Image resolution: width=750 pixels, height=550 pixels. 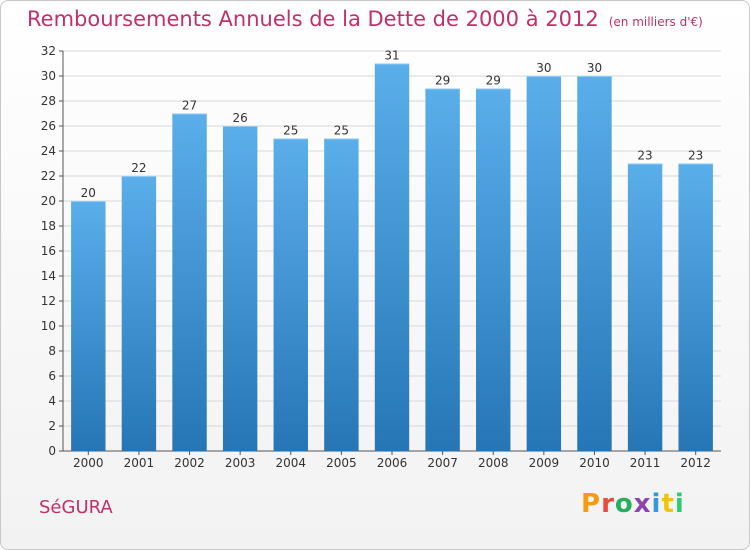 I want to click on city-name: SéGURA, so click(x=76, y=507).